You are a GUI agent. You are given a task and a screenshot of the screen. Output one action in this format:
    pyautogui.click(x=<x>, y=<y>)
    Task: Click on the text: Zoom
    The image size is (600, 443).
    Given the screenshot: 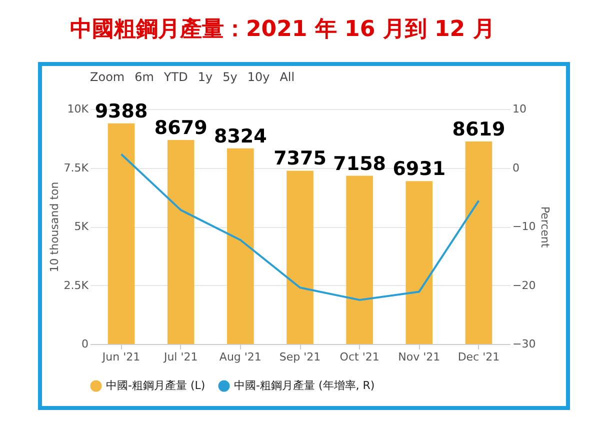 What is the action you would take?
    pyautogui.click(x=107, y=77)
    